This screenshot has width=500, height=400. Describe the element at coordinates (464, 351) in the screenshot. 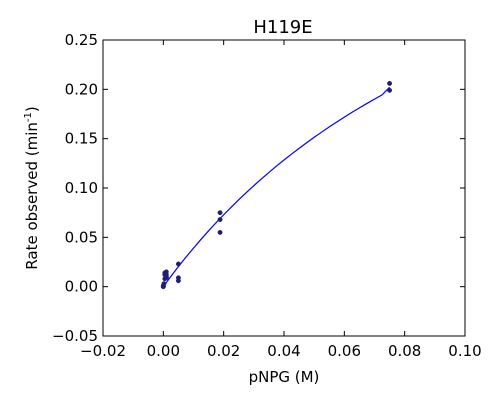

I see `x-tick-label: 0.10` at that location.